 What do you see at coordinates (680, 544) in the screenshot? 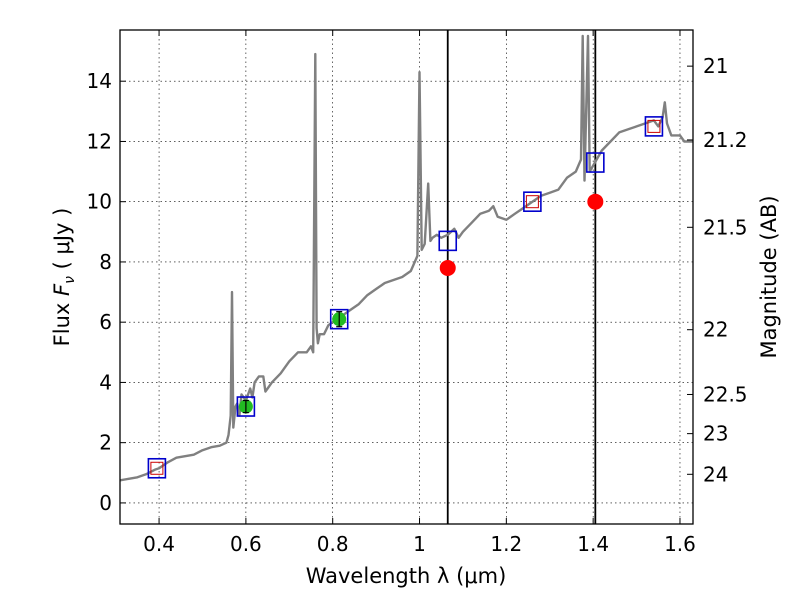
I see `x-tick-label: 1.6` at bounding box center [680, 544].